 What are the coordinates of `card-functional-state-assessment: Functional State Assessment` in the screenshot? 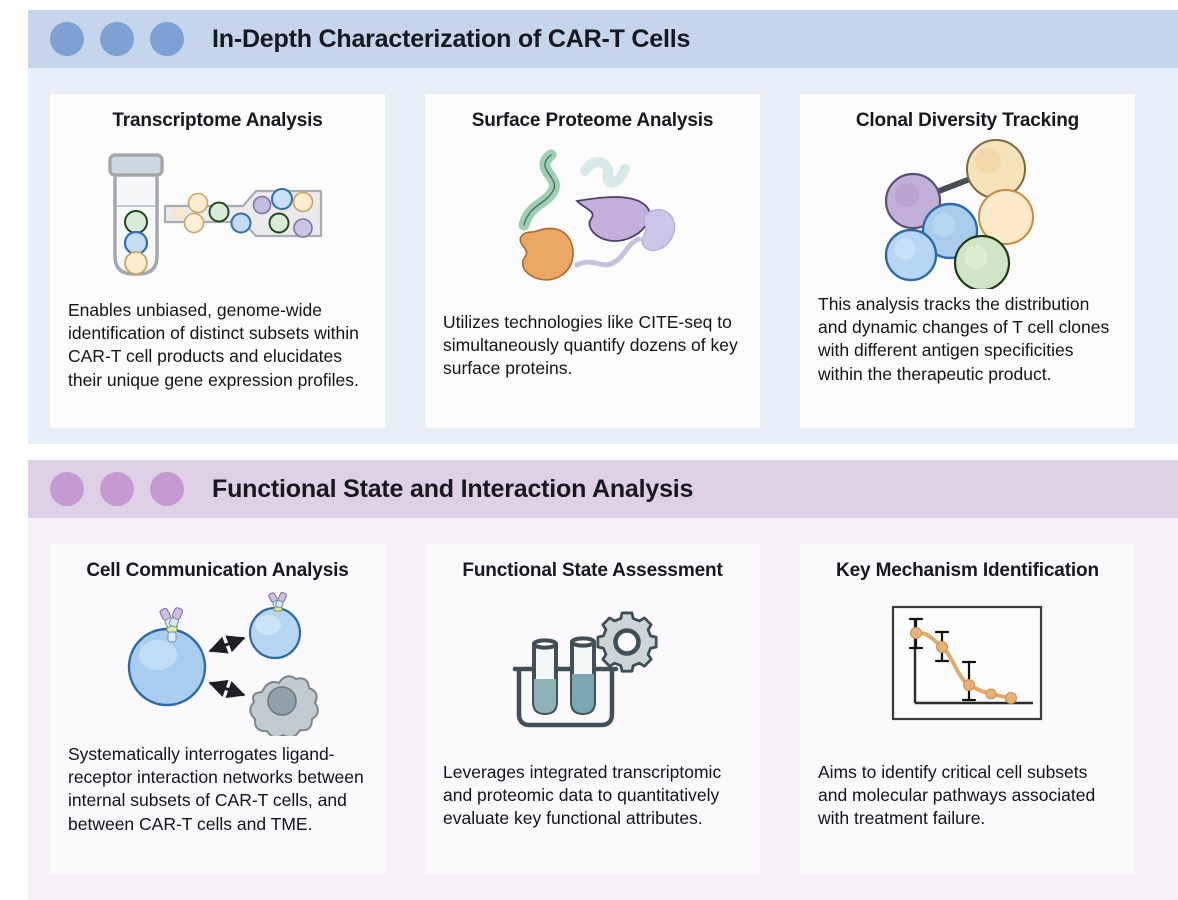 It's located at (592, 709).